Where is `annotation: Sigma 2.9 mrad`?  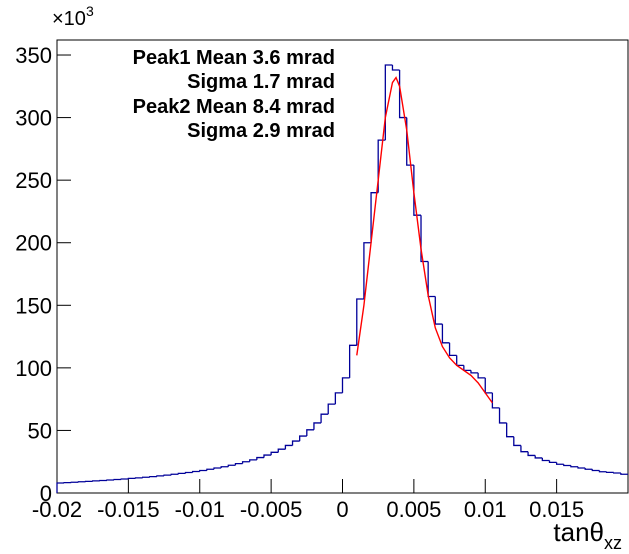
annotation: Sigma 2.9 mrad is located at coordinates (261, 131).